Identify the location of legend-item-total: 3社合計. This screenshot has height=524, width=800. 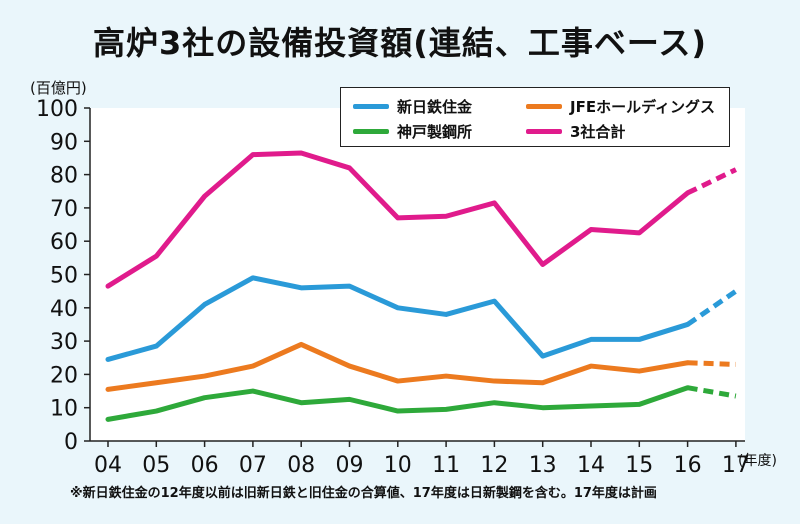
(575, 131).